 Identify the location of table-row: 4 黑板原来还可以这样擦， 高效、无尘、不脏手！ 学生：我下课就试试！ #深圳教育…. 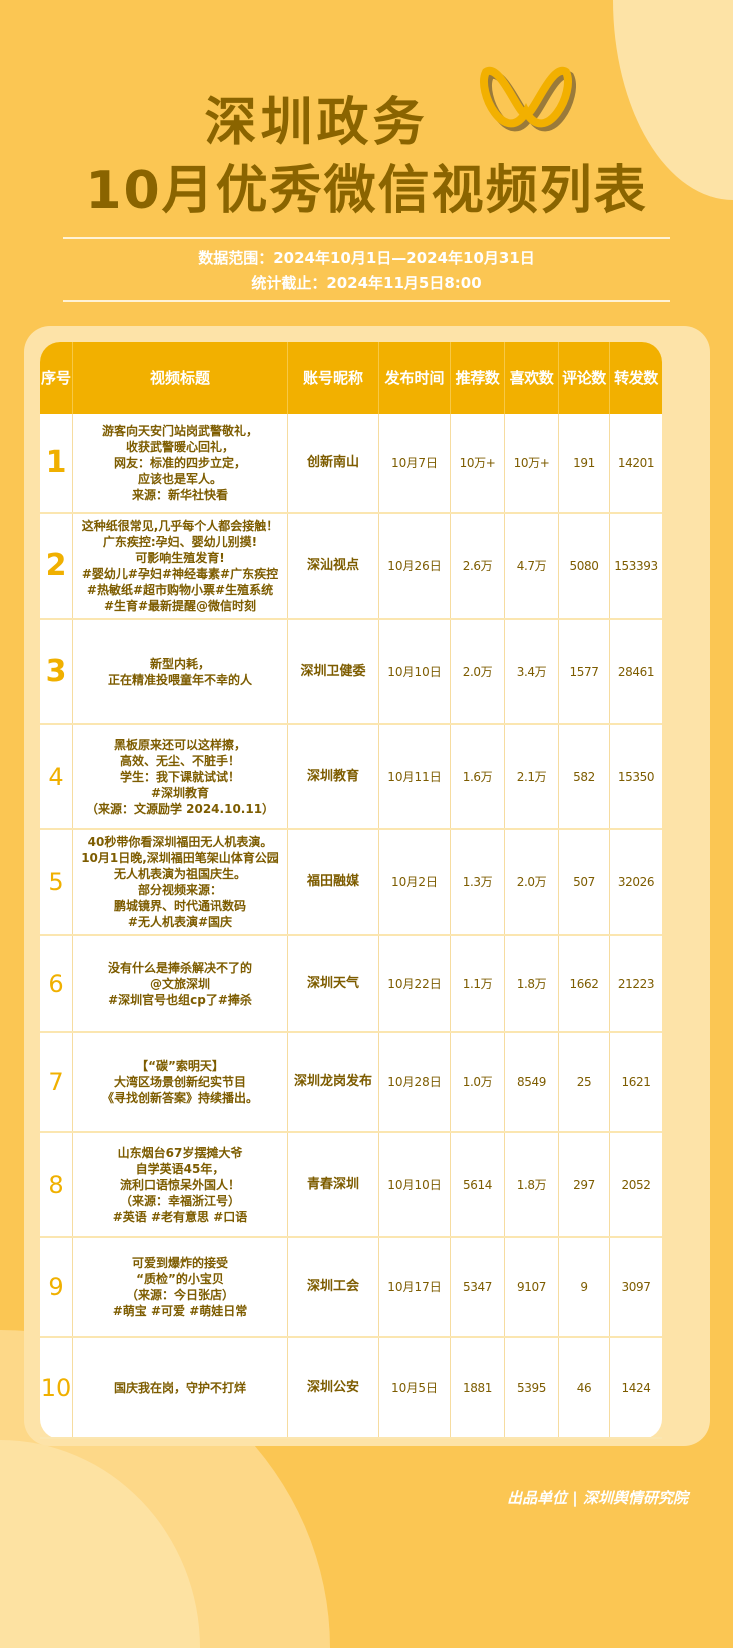
(351, 777).